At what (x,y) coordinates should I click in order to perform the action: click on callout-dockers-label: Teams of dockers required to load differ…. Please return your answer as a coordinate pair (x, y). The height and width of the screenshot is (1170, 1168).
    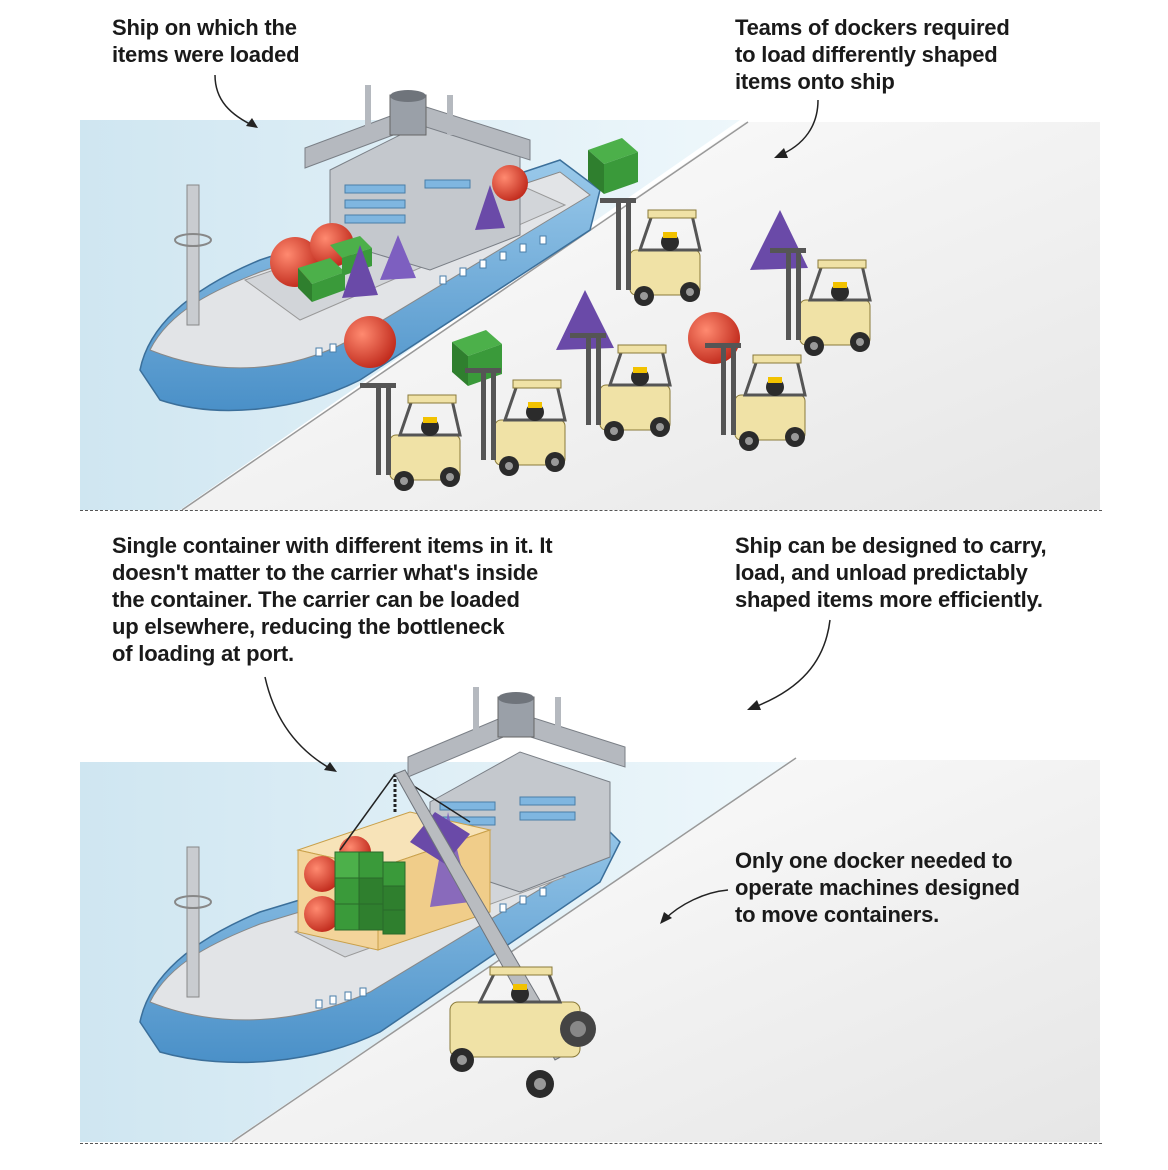
    Looking at the image, I should click on (872, 54).